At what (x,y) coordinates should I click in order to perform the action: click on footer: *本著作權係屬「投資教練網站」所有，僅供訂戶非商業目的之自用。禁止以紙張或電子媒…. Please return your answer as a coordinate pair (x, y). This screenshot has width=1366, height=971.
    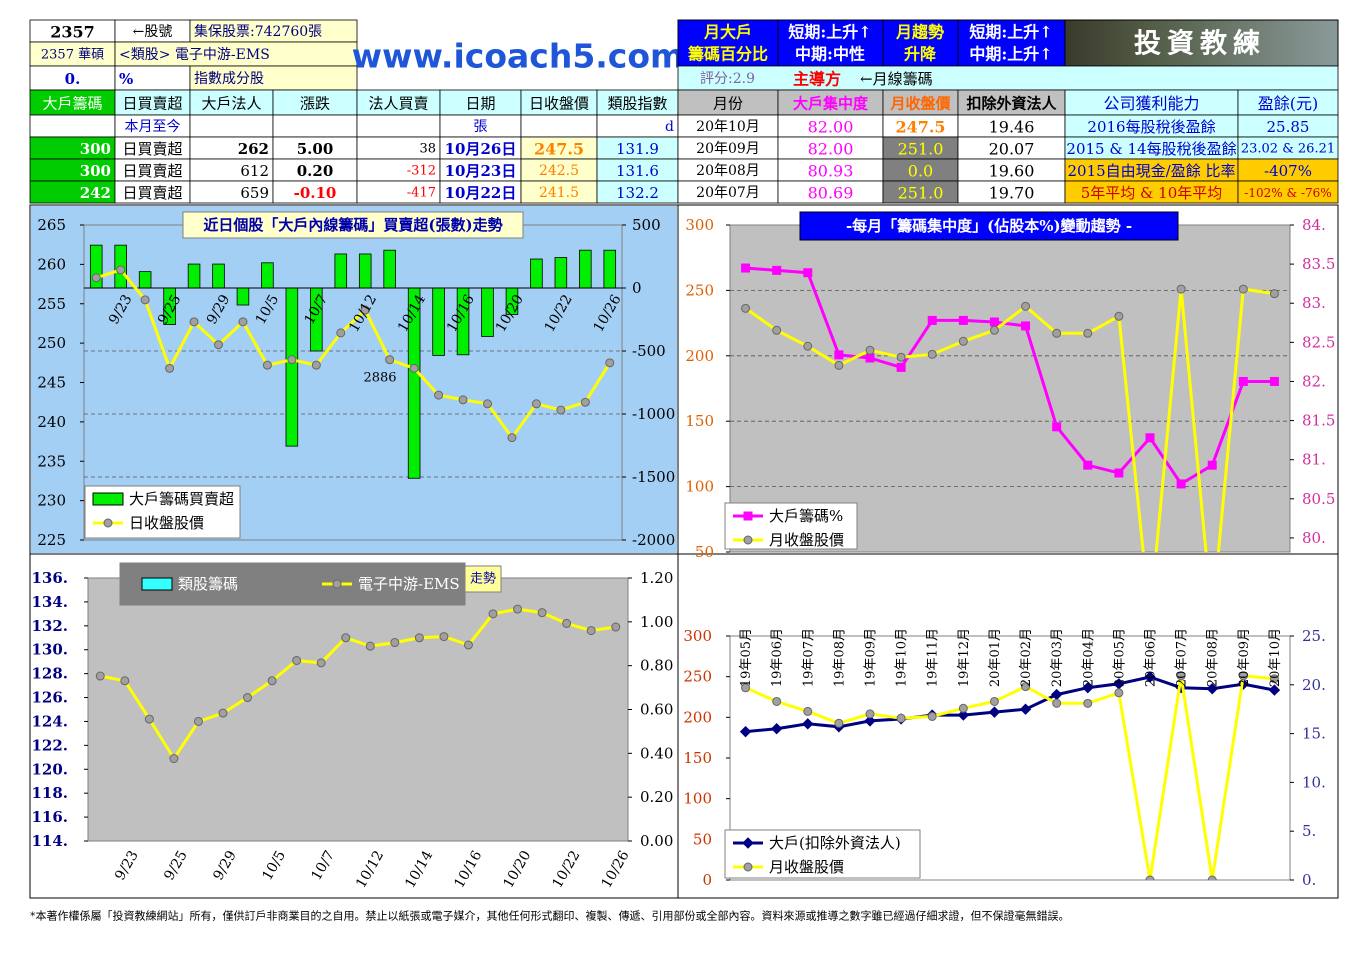
    Looking at the image, I should click on (550, 916).